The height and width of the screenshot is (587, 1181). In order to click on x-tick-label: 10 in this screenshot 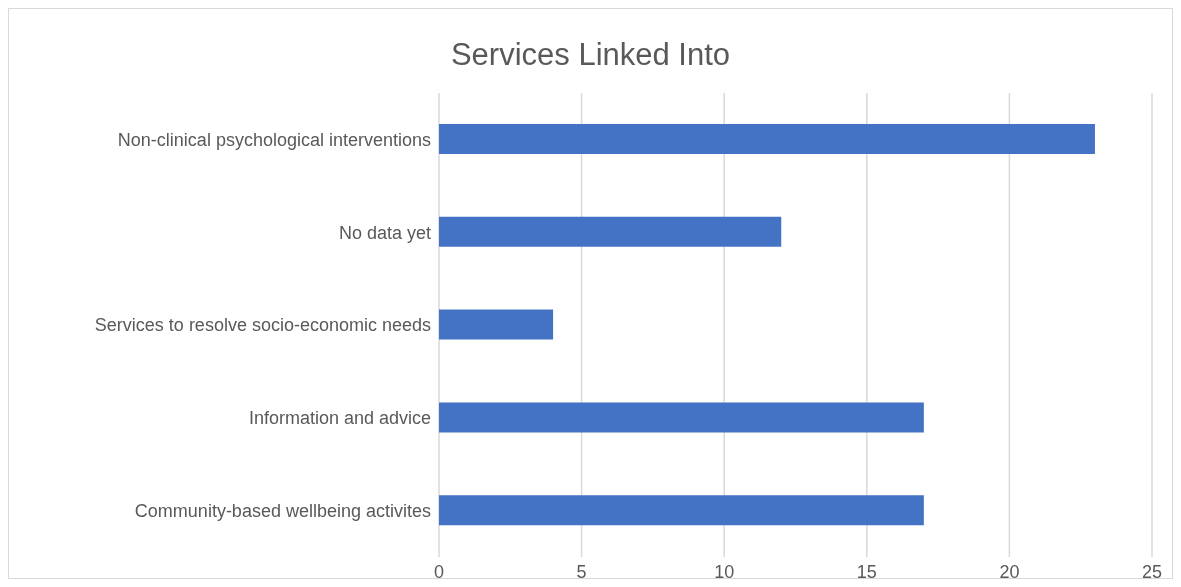, I will do `click(724, 571)`.